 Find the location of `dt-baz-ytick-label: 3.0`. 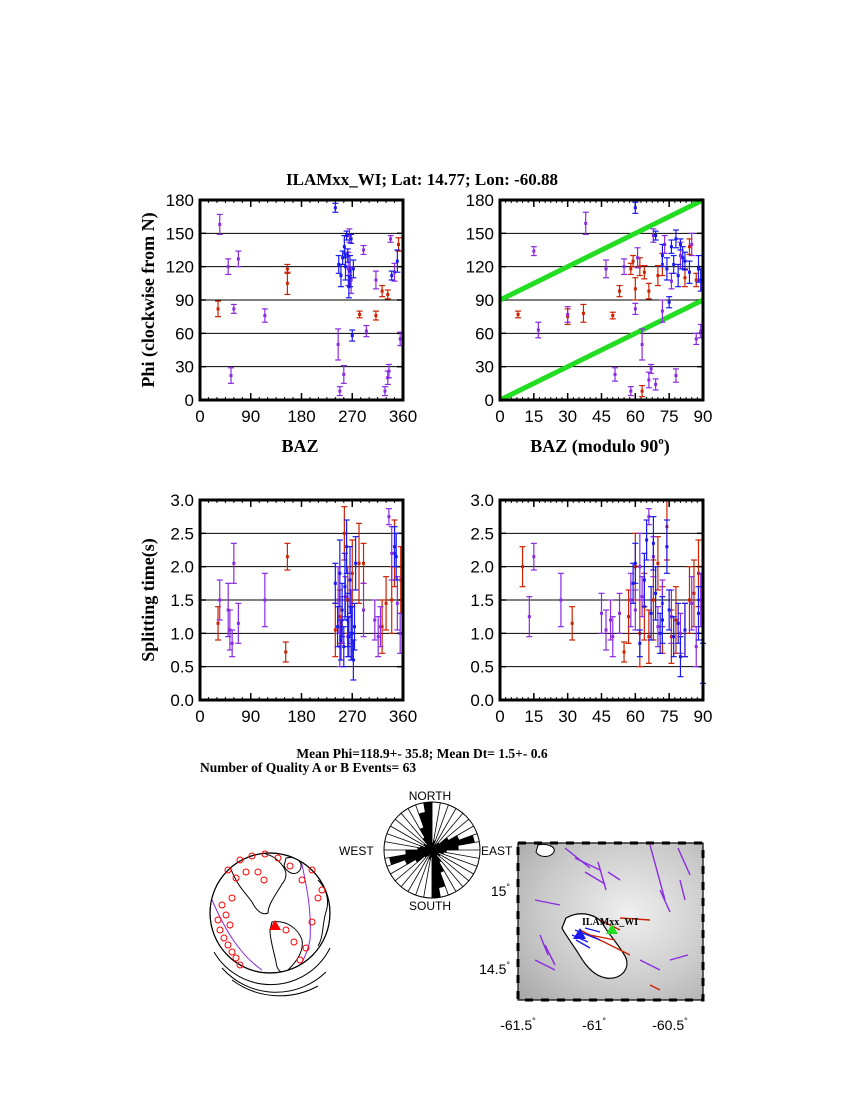

dt-baz-ytick-label: 3.0 is located at coordinates (182, 500).